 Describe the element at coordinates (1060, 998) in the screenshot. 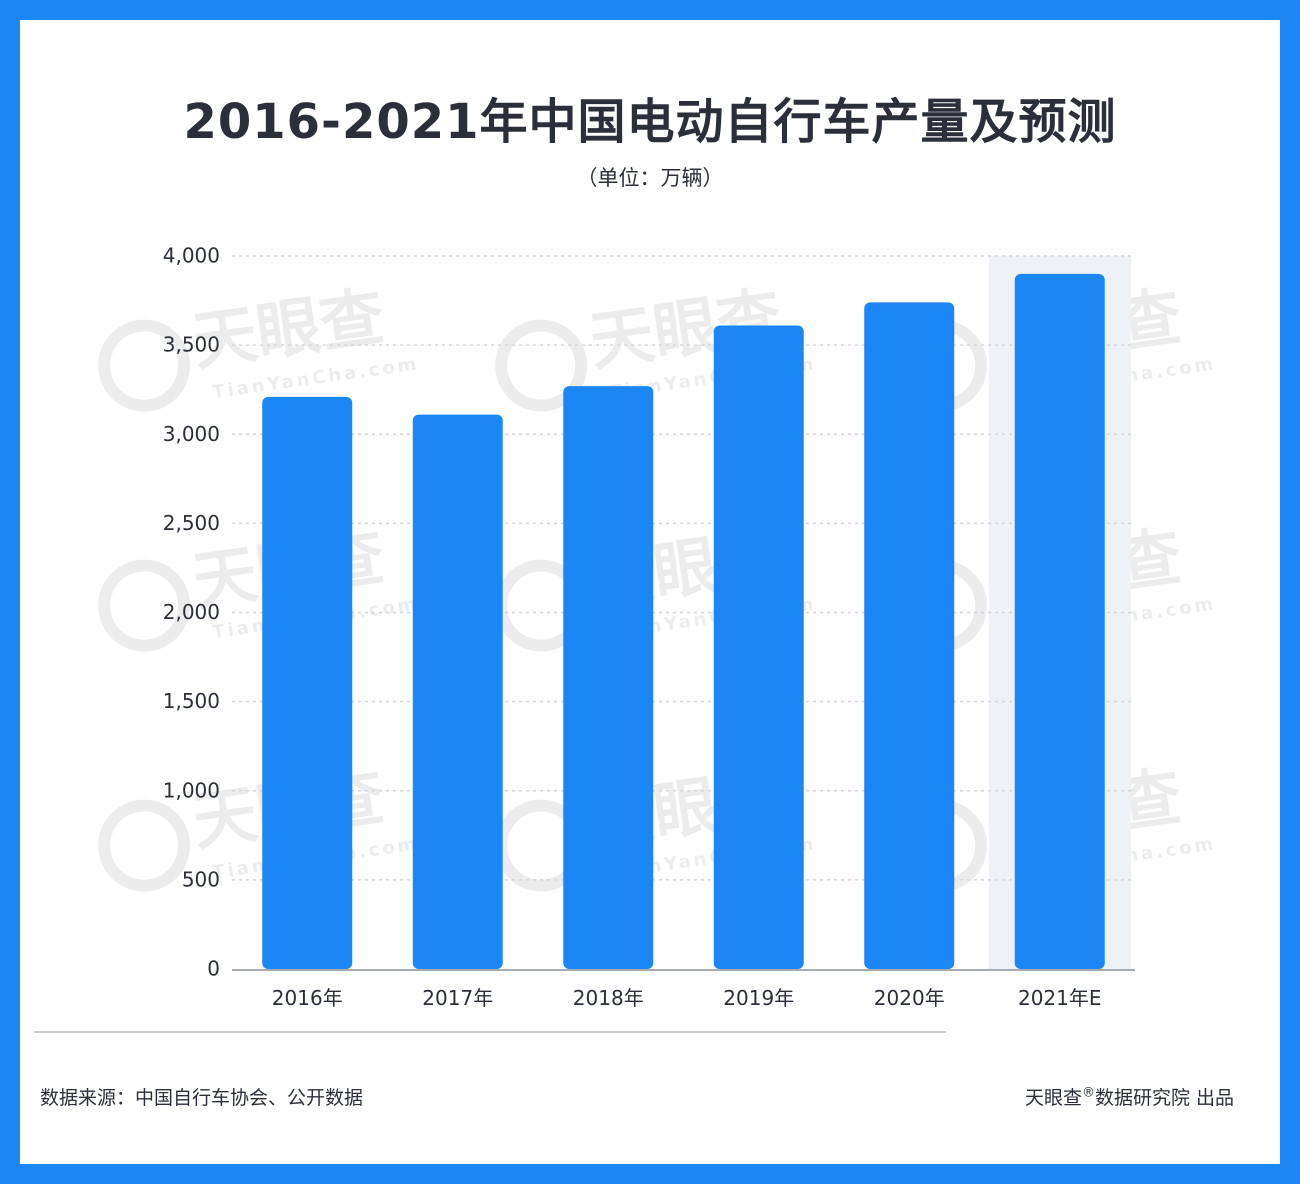

I see `x-tick-label: 2021年E` at that location.